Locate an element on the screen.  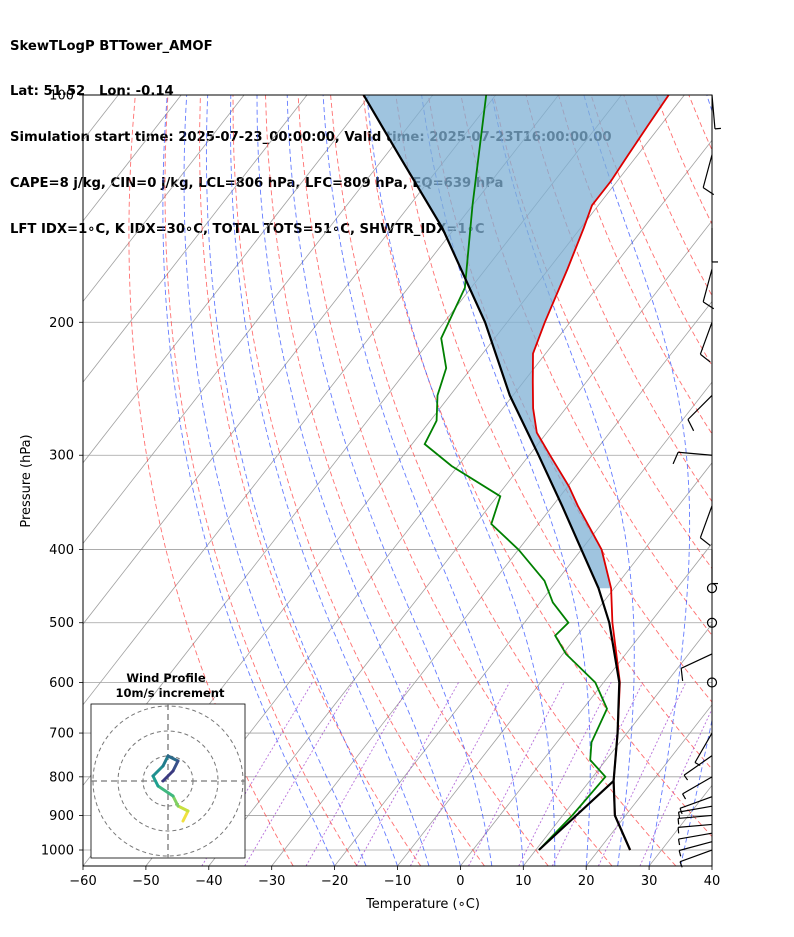
x-tick-label: −10 is located at coordinates (397, 881).